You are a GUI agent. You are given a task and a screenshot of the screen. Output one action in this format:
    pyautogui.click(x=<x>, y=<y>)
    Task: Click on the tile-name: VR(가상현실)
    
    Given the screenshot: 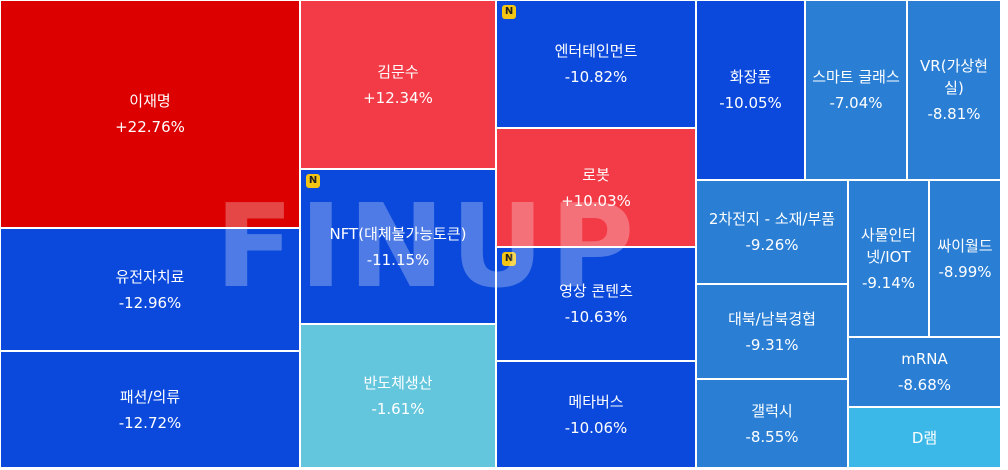 What is the action you would take?
    pyautogui.click(x=954, y=77)
    